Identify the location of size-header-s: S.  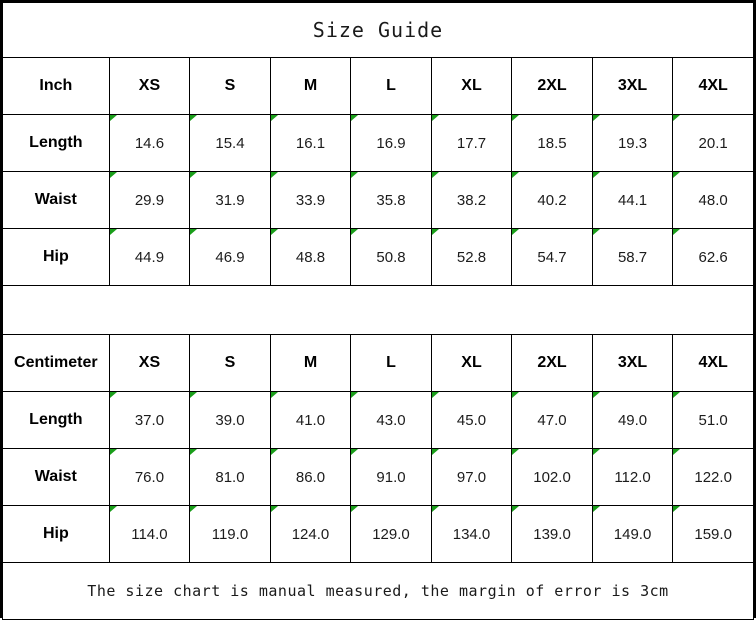
(230, 86).